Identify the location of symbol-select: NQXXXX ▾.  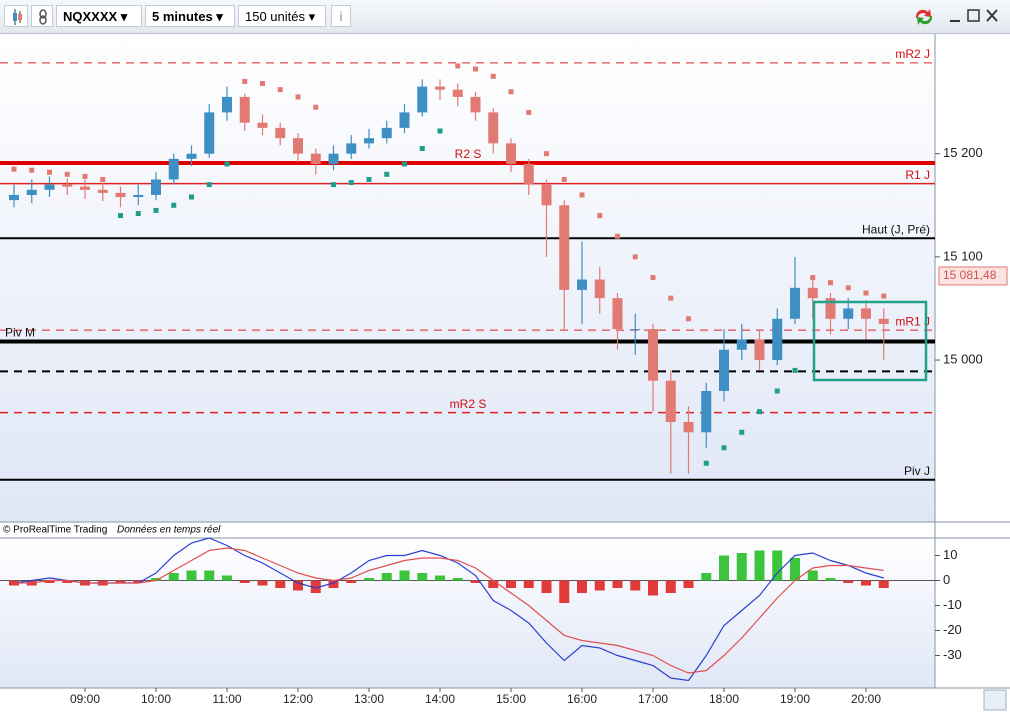
(99, 16).